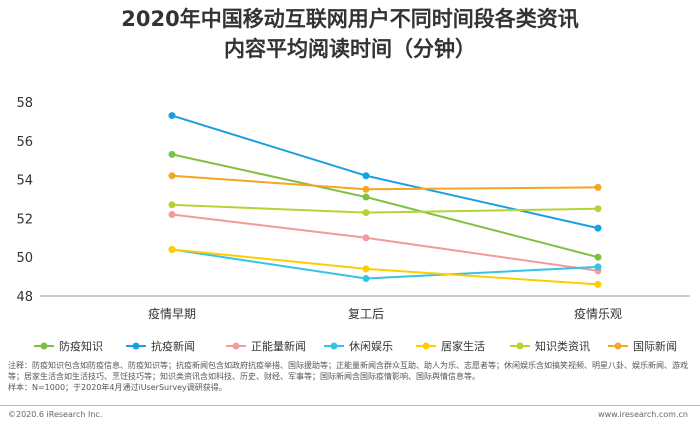  I want to click on y-tick-label: 58, so click(24, 103).